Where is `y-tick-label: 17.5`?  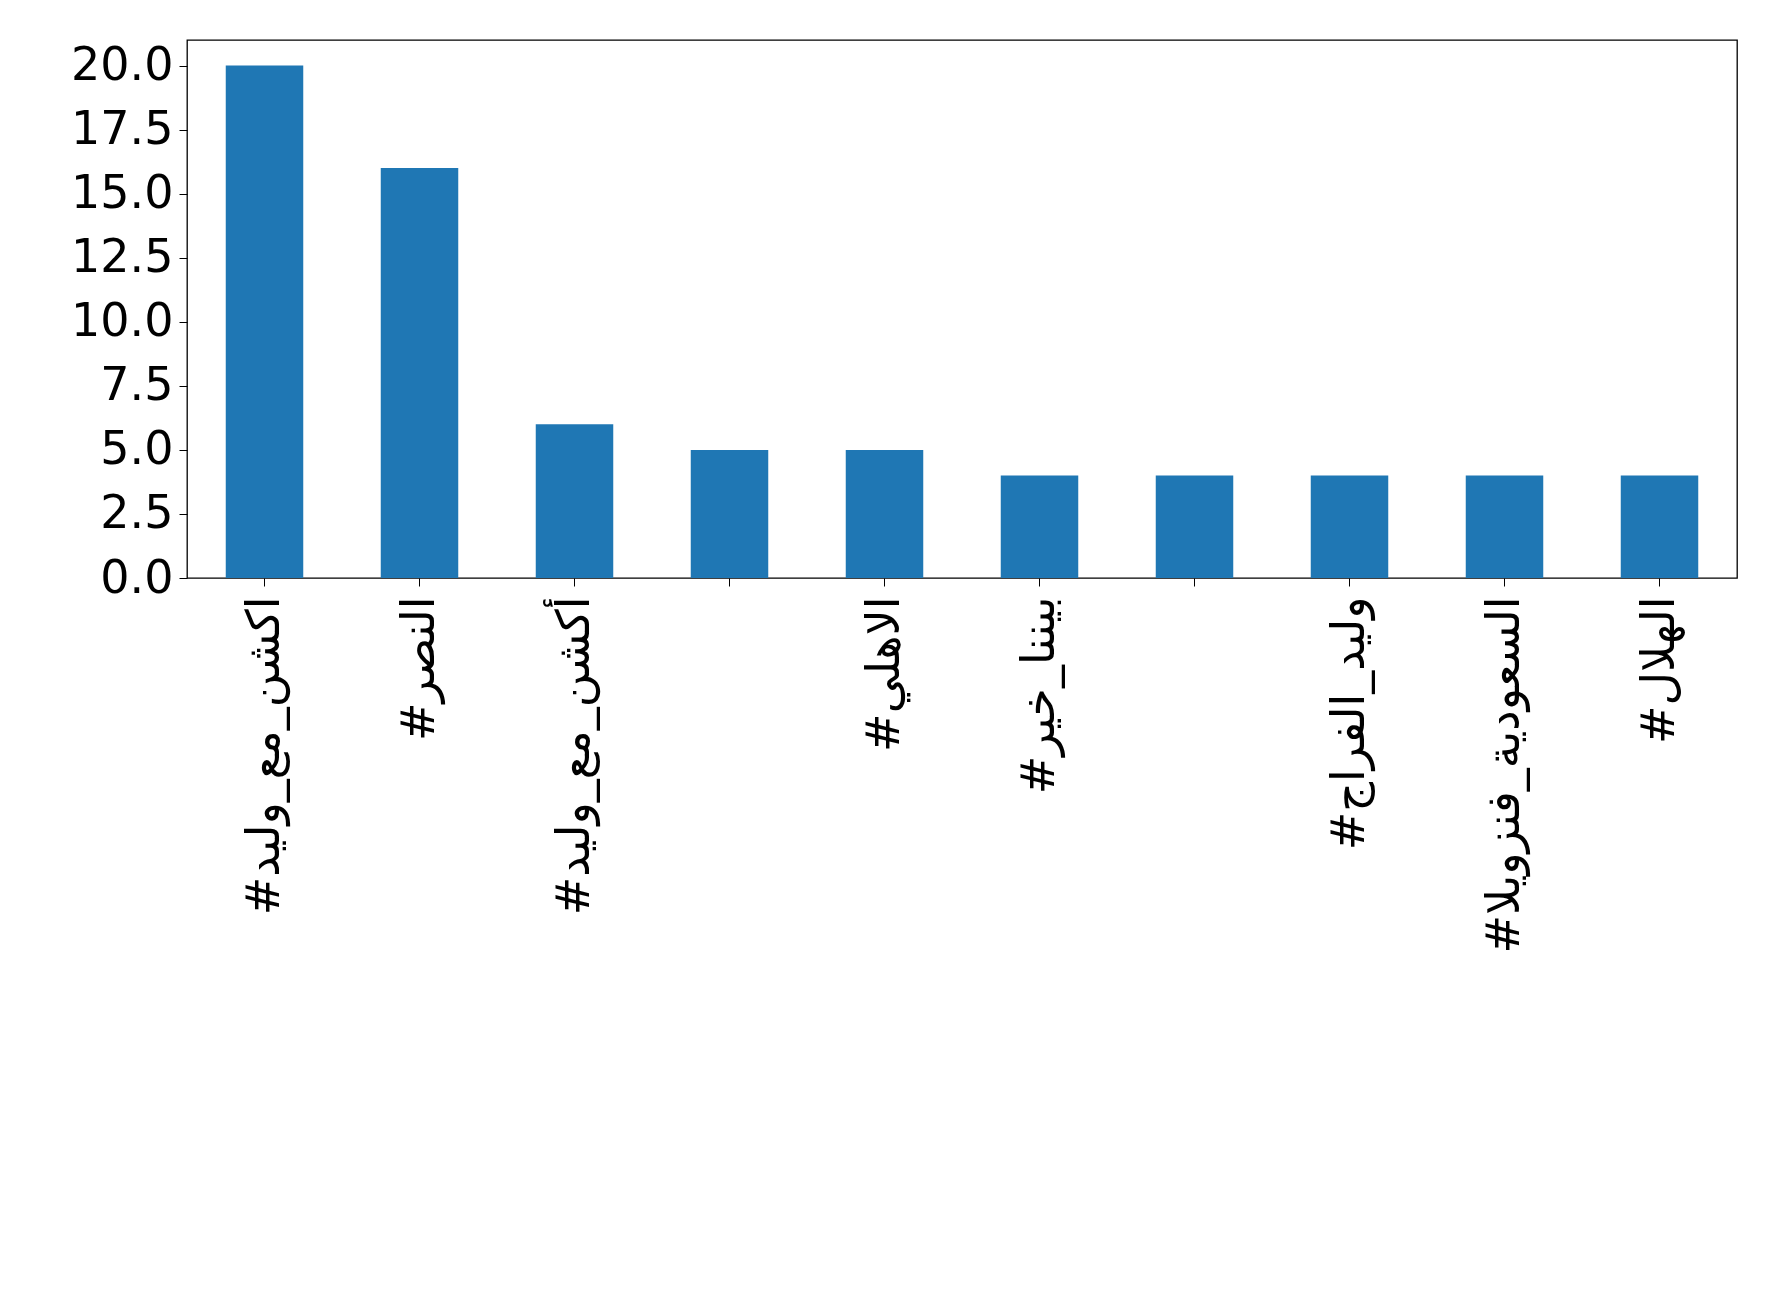 y-tick-label: 17.5 is located at coordinates (122, 128).